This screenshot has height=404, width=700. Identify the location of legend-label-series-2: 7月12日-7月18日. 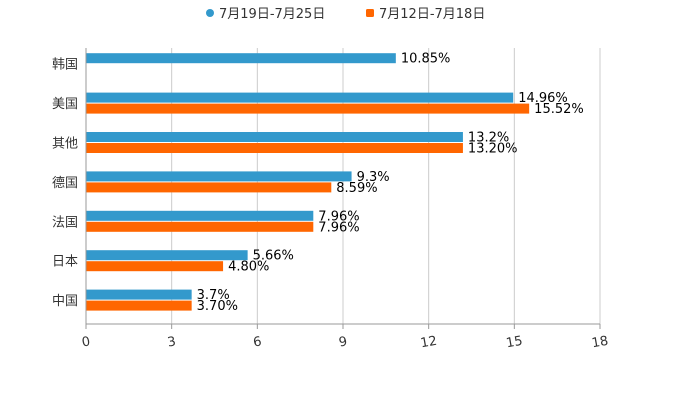
(432, 14).